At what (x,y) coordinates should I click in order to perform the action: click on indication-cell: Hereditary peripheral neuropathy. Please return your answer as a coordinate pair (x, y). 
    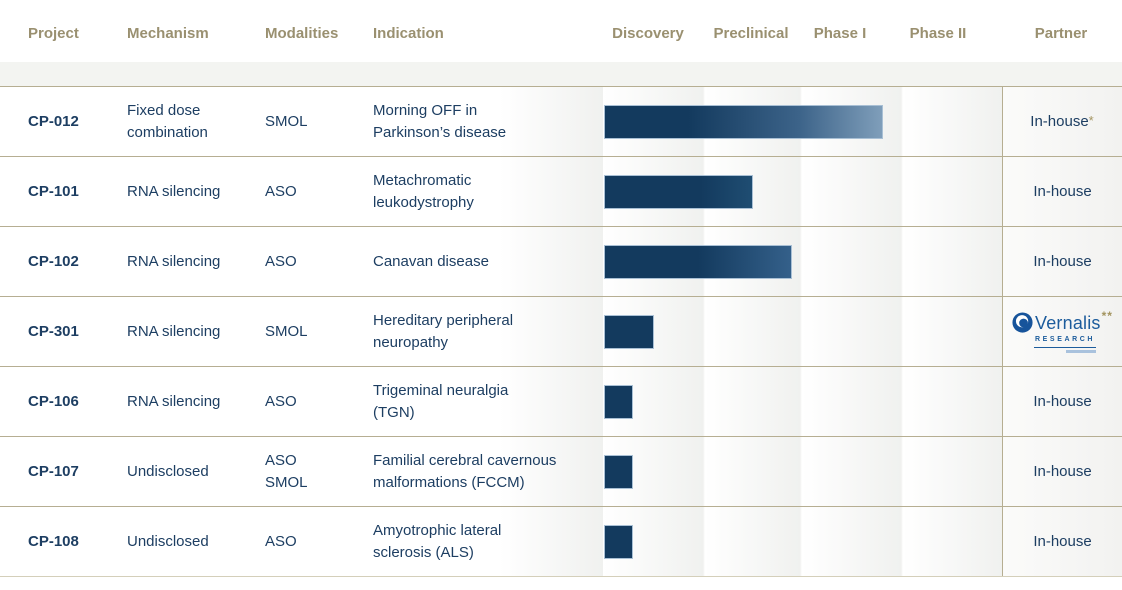
    Looking at the image, I should click on (488, 331).